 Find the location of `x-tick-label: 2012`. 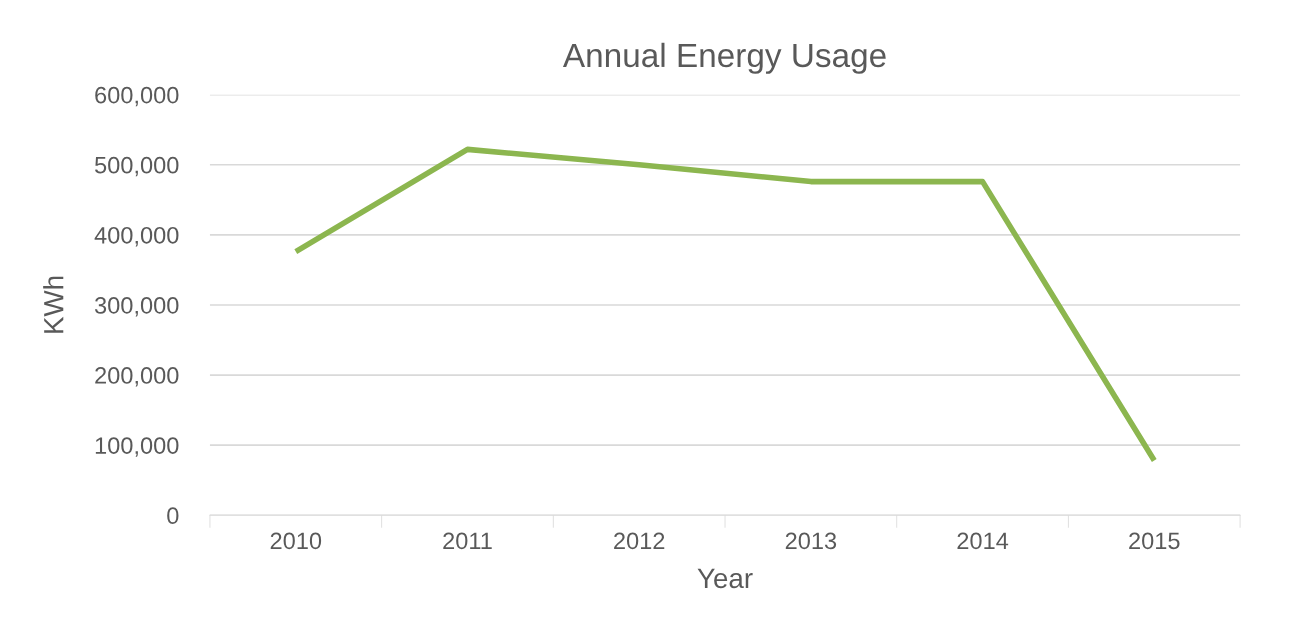

x-tick-label: 2012 is located at coordinates (639, 541).